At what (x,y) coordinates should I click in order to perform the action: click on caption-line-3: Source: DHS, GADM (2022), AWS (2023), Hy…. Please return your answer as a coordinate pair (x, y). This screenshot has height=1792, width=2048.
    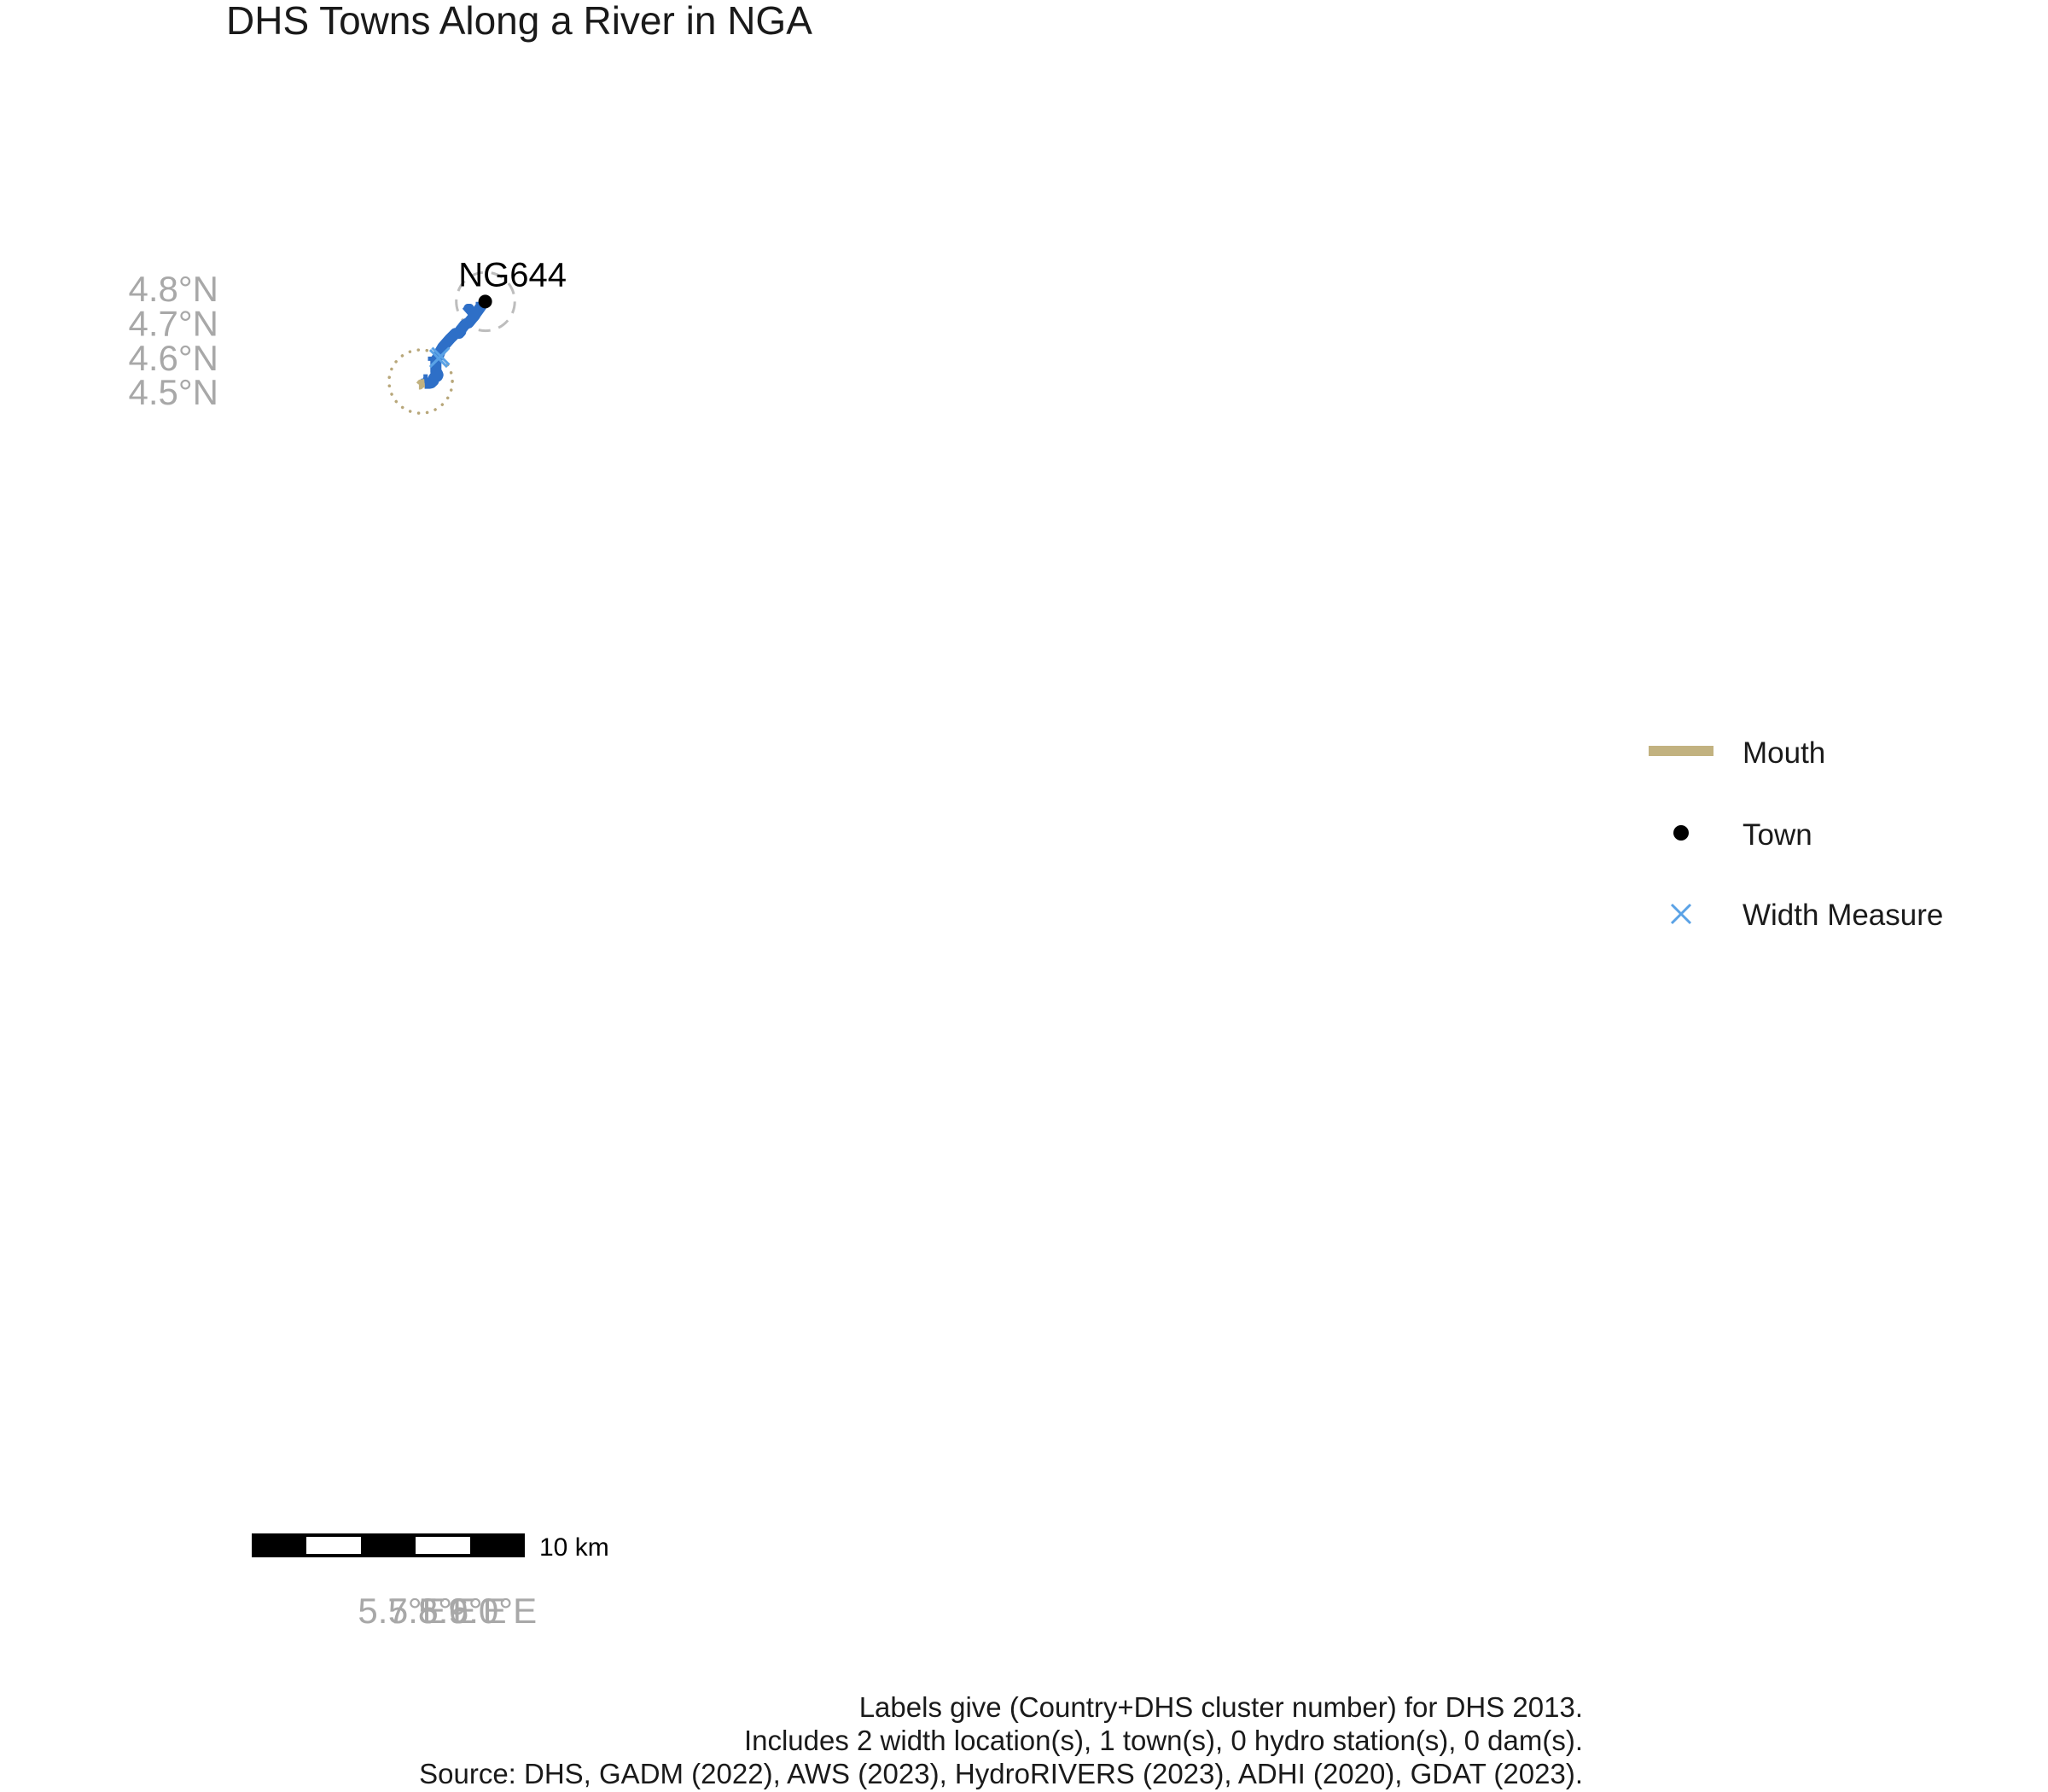
    Looking at the image, I should click on (1001, 1774).